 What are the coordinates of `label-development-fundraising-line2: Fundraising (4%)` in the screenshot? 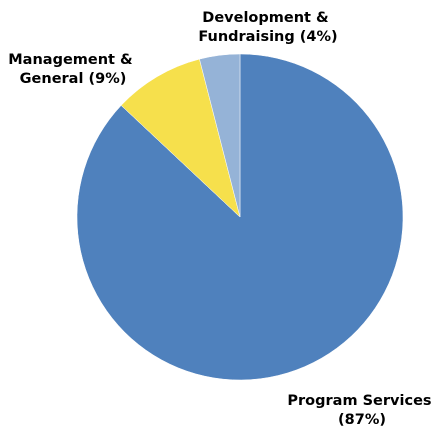 It's located at (267, 37).